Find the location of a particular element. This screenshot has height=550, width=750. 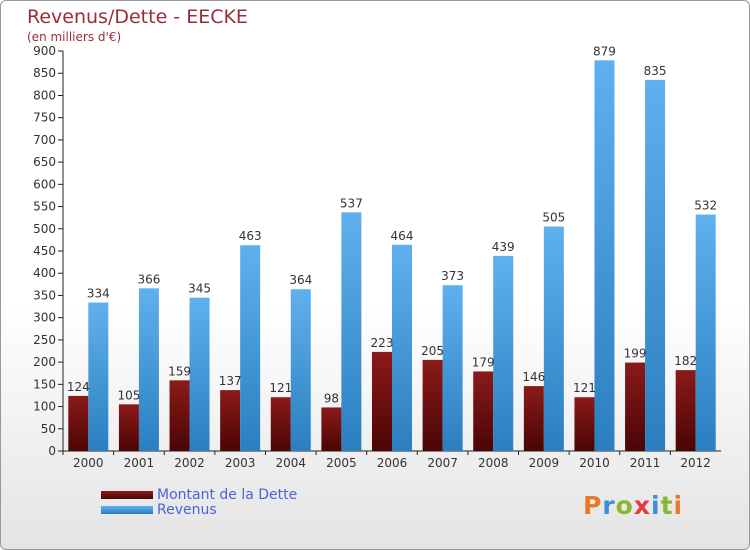

y-tick-label: 450 is located at coordinates (44, 251).